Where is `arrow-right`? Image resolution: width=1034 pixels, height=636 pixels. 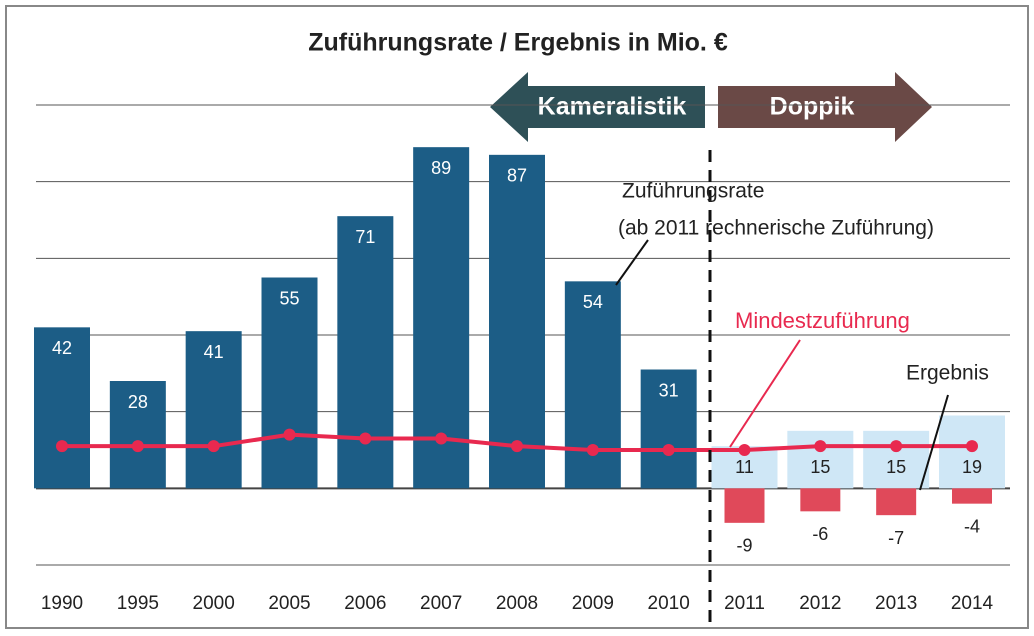 arrow-right is located at coordinates (825, 107).